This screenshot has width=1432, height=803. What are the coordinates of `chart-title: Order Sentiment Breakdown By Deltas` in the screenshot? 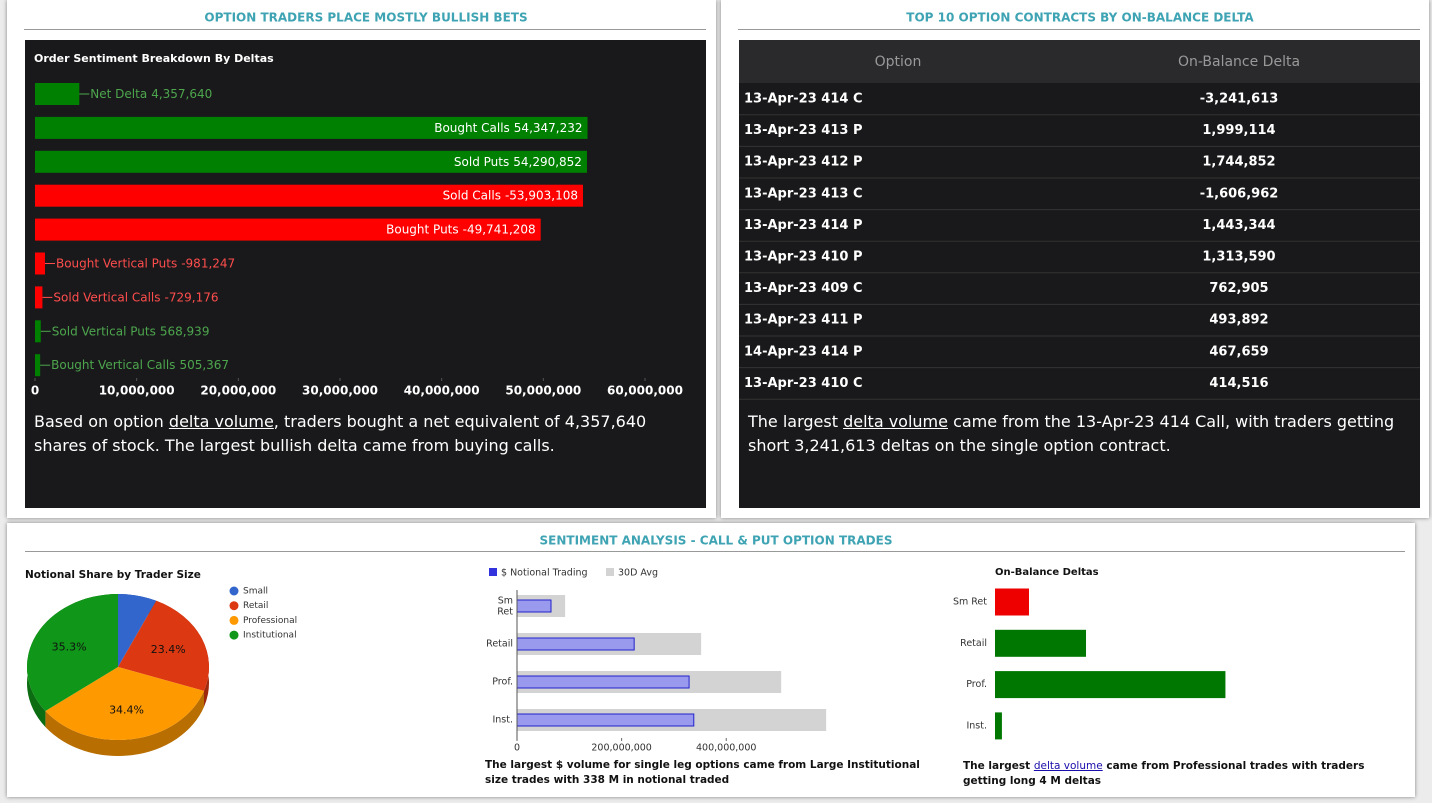 It's located at (154, 58).